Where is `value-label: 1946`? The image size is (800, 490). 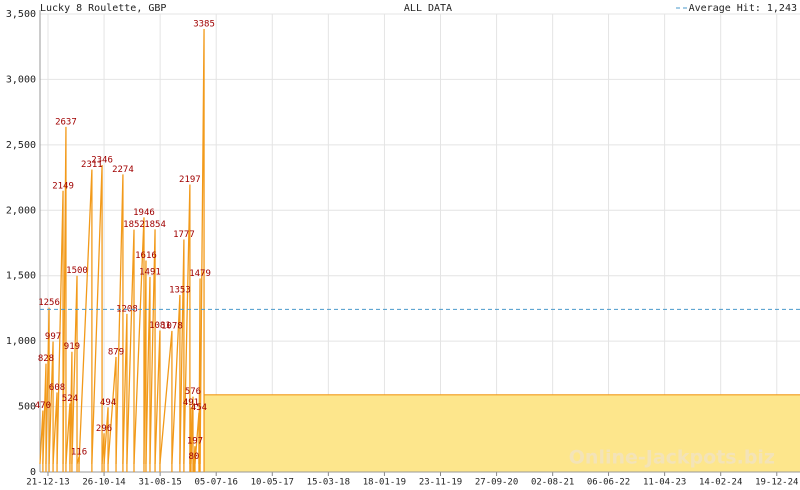
value-label: 1946 is located at coordinates (144, 213).